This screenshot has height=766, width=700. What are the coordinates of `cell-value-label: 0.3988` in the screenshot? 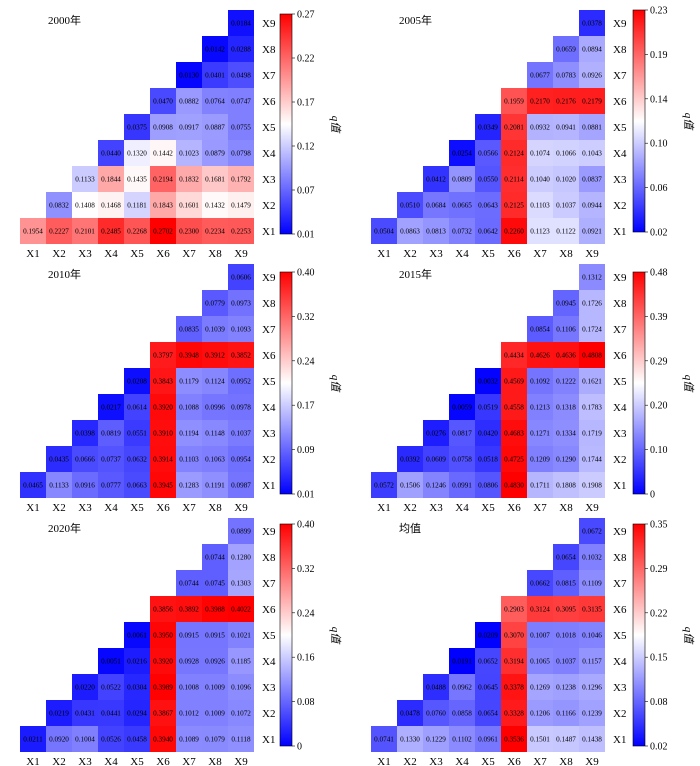 It's located at (215, 610).